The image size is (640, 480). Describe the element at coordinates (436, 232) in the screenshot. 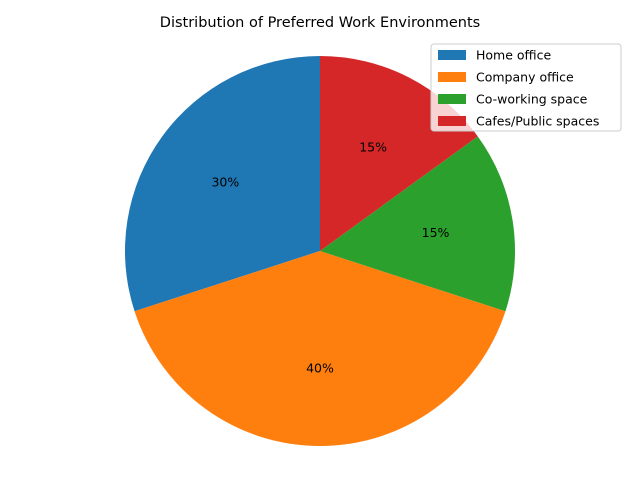

I see `pie-percent-label-3: 15%` at that location.